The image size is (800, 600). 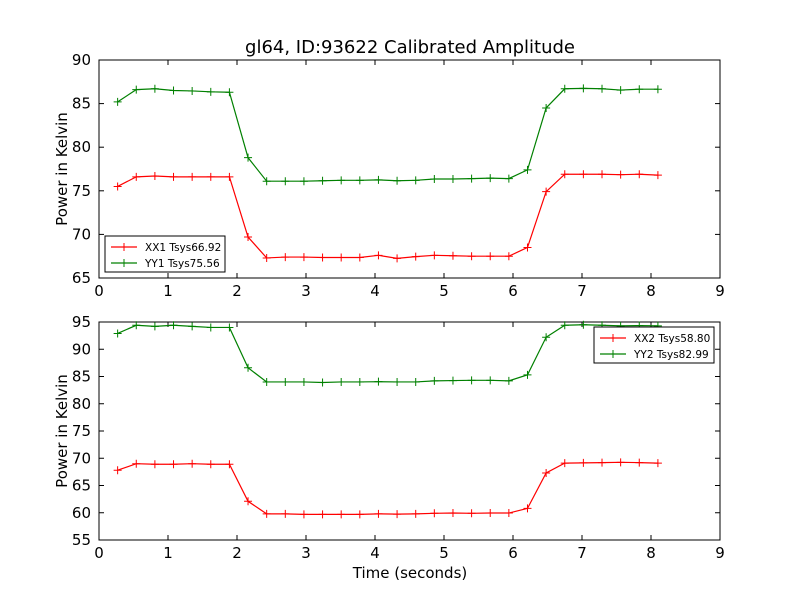 I want to click on legend-label: XX2 Tsys58.80, so click(x=672, y=339).